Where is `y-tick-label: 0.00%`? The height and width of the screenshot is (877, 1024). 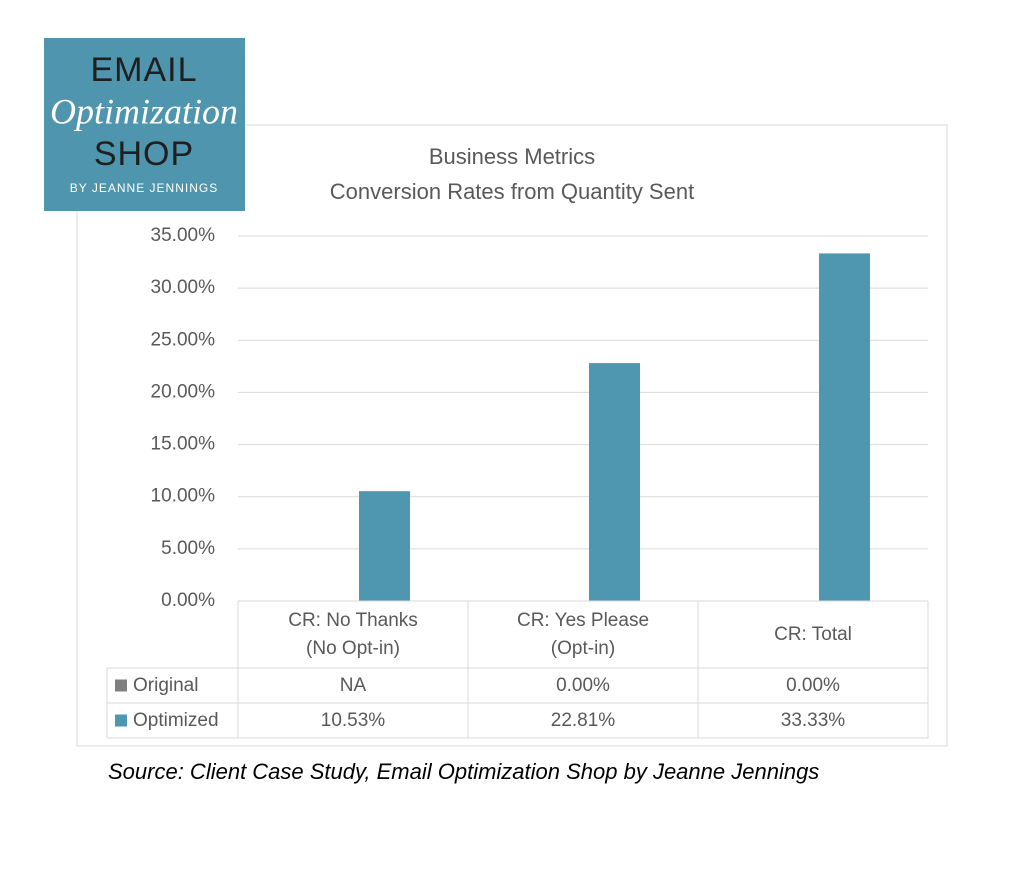
y-tick-label: 0.00% is located at coordinates (188, 600).